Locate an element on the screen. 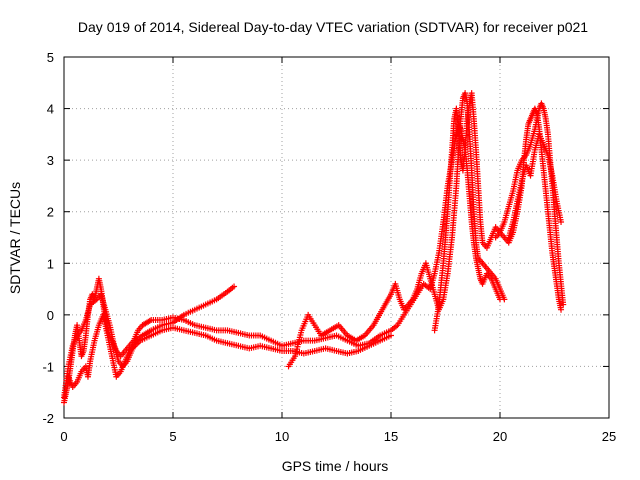 The height and width of the screenshot is (480, 640). y-tick-labels: -2 -1 0 1 2 3 4 5 is located at coordinates (48, 238).